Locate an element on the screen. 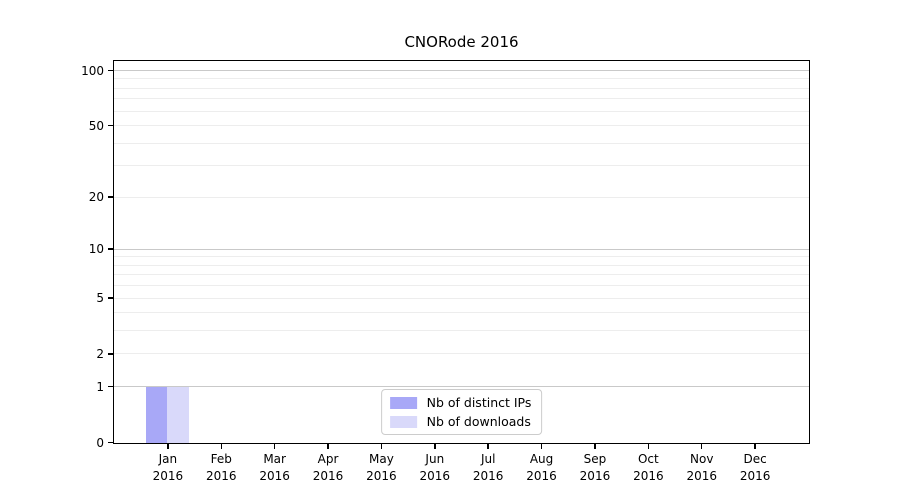 The width and height of the screenshot is (900, 500). legend-label-downloads: Nb of downloads is located at coordinates (478, 421).